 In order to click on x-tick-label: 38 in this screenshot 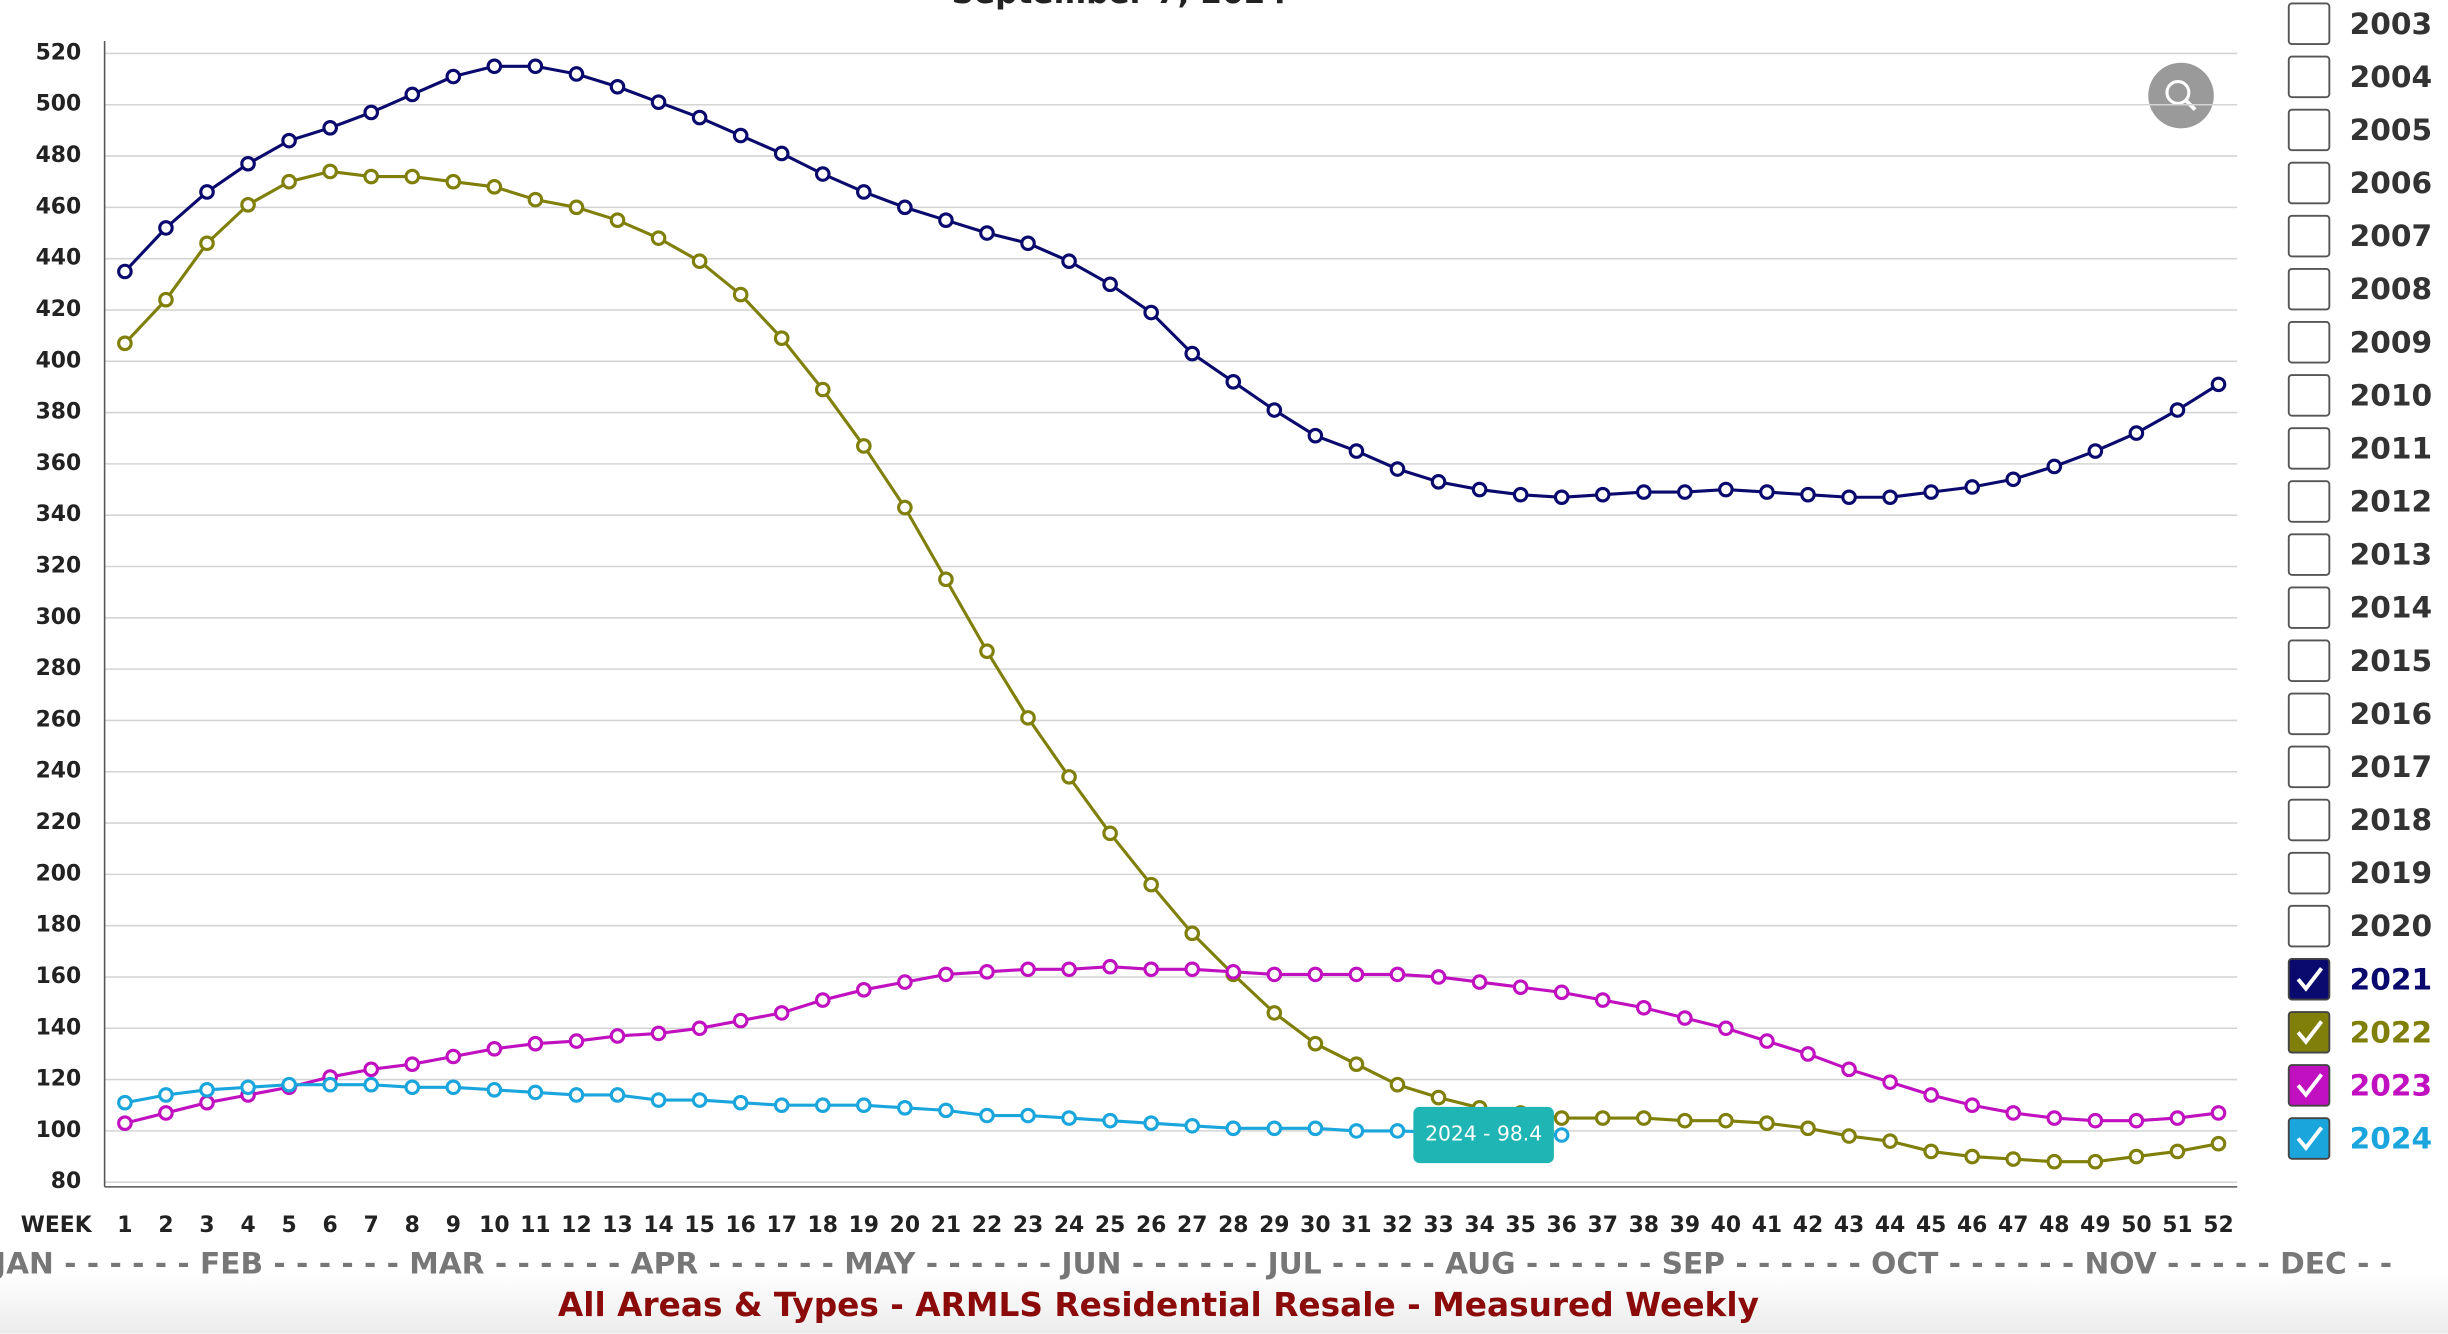, I will do `click(1644, 1225)`.